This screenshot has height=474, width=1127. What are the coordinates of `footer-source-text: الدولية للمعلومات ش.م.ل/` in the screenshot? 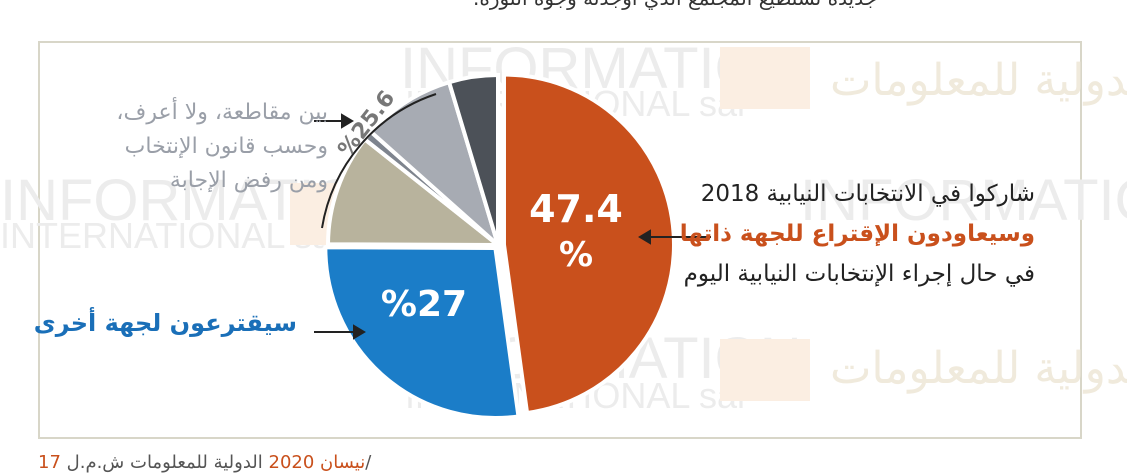 It's located at (219, 462).